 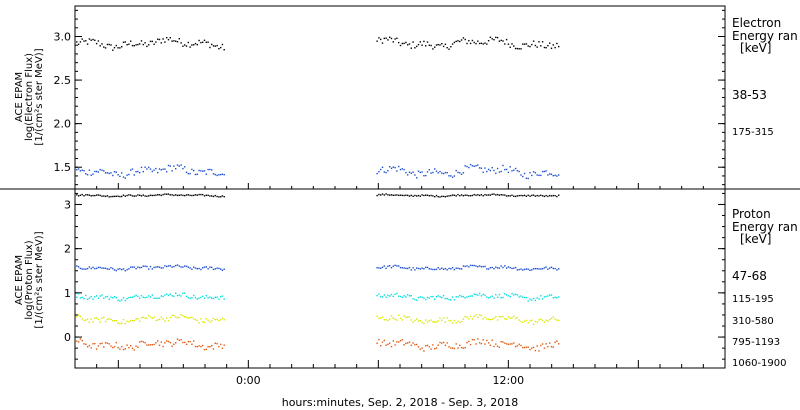 What do you see at coordinates (63, 124) in the screenshot?
I see `y-tick-label: 2.0` at bounding box center [63, 124].